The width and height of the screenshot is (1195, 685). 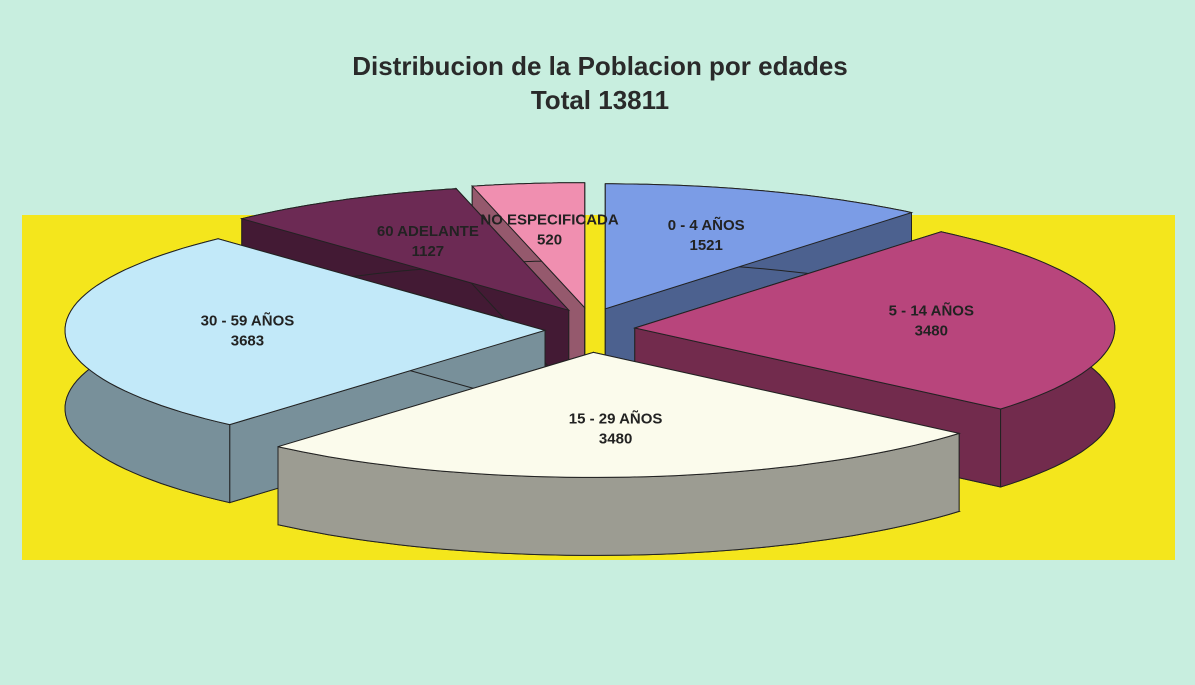 What do you see at coordinates (247, 341) in the screenshot?
I see `data-label-value: 3683` at bounding box center [247, 341].